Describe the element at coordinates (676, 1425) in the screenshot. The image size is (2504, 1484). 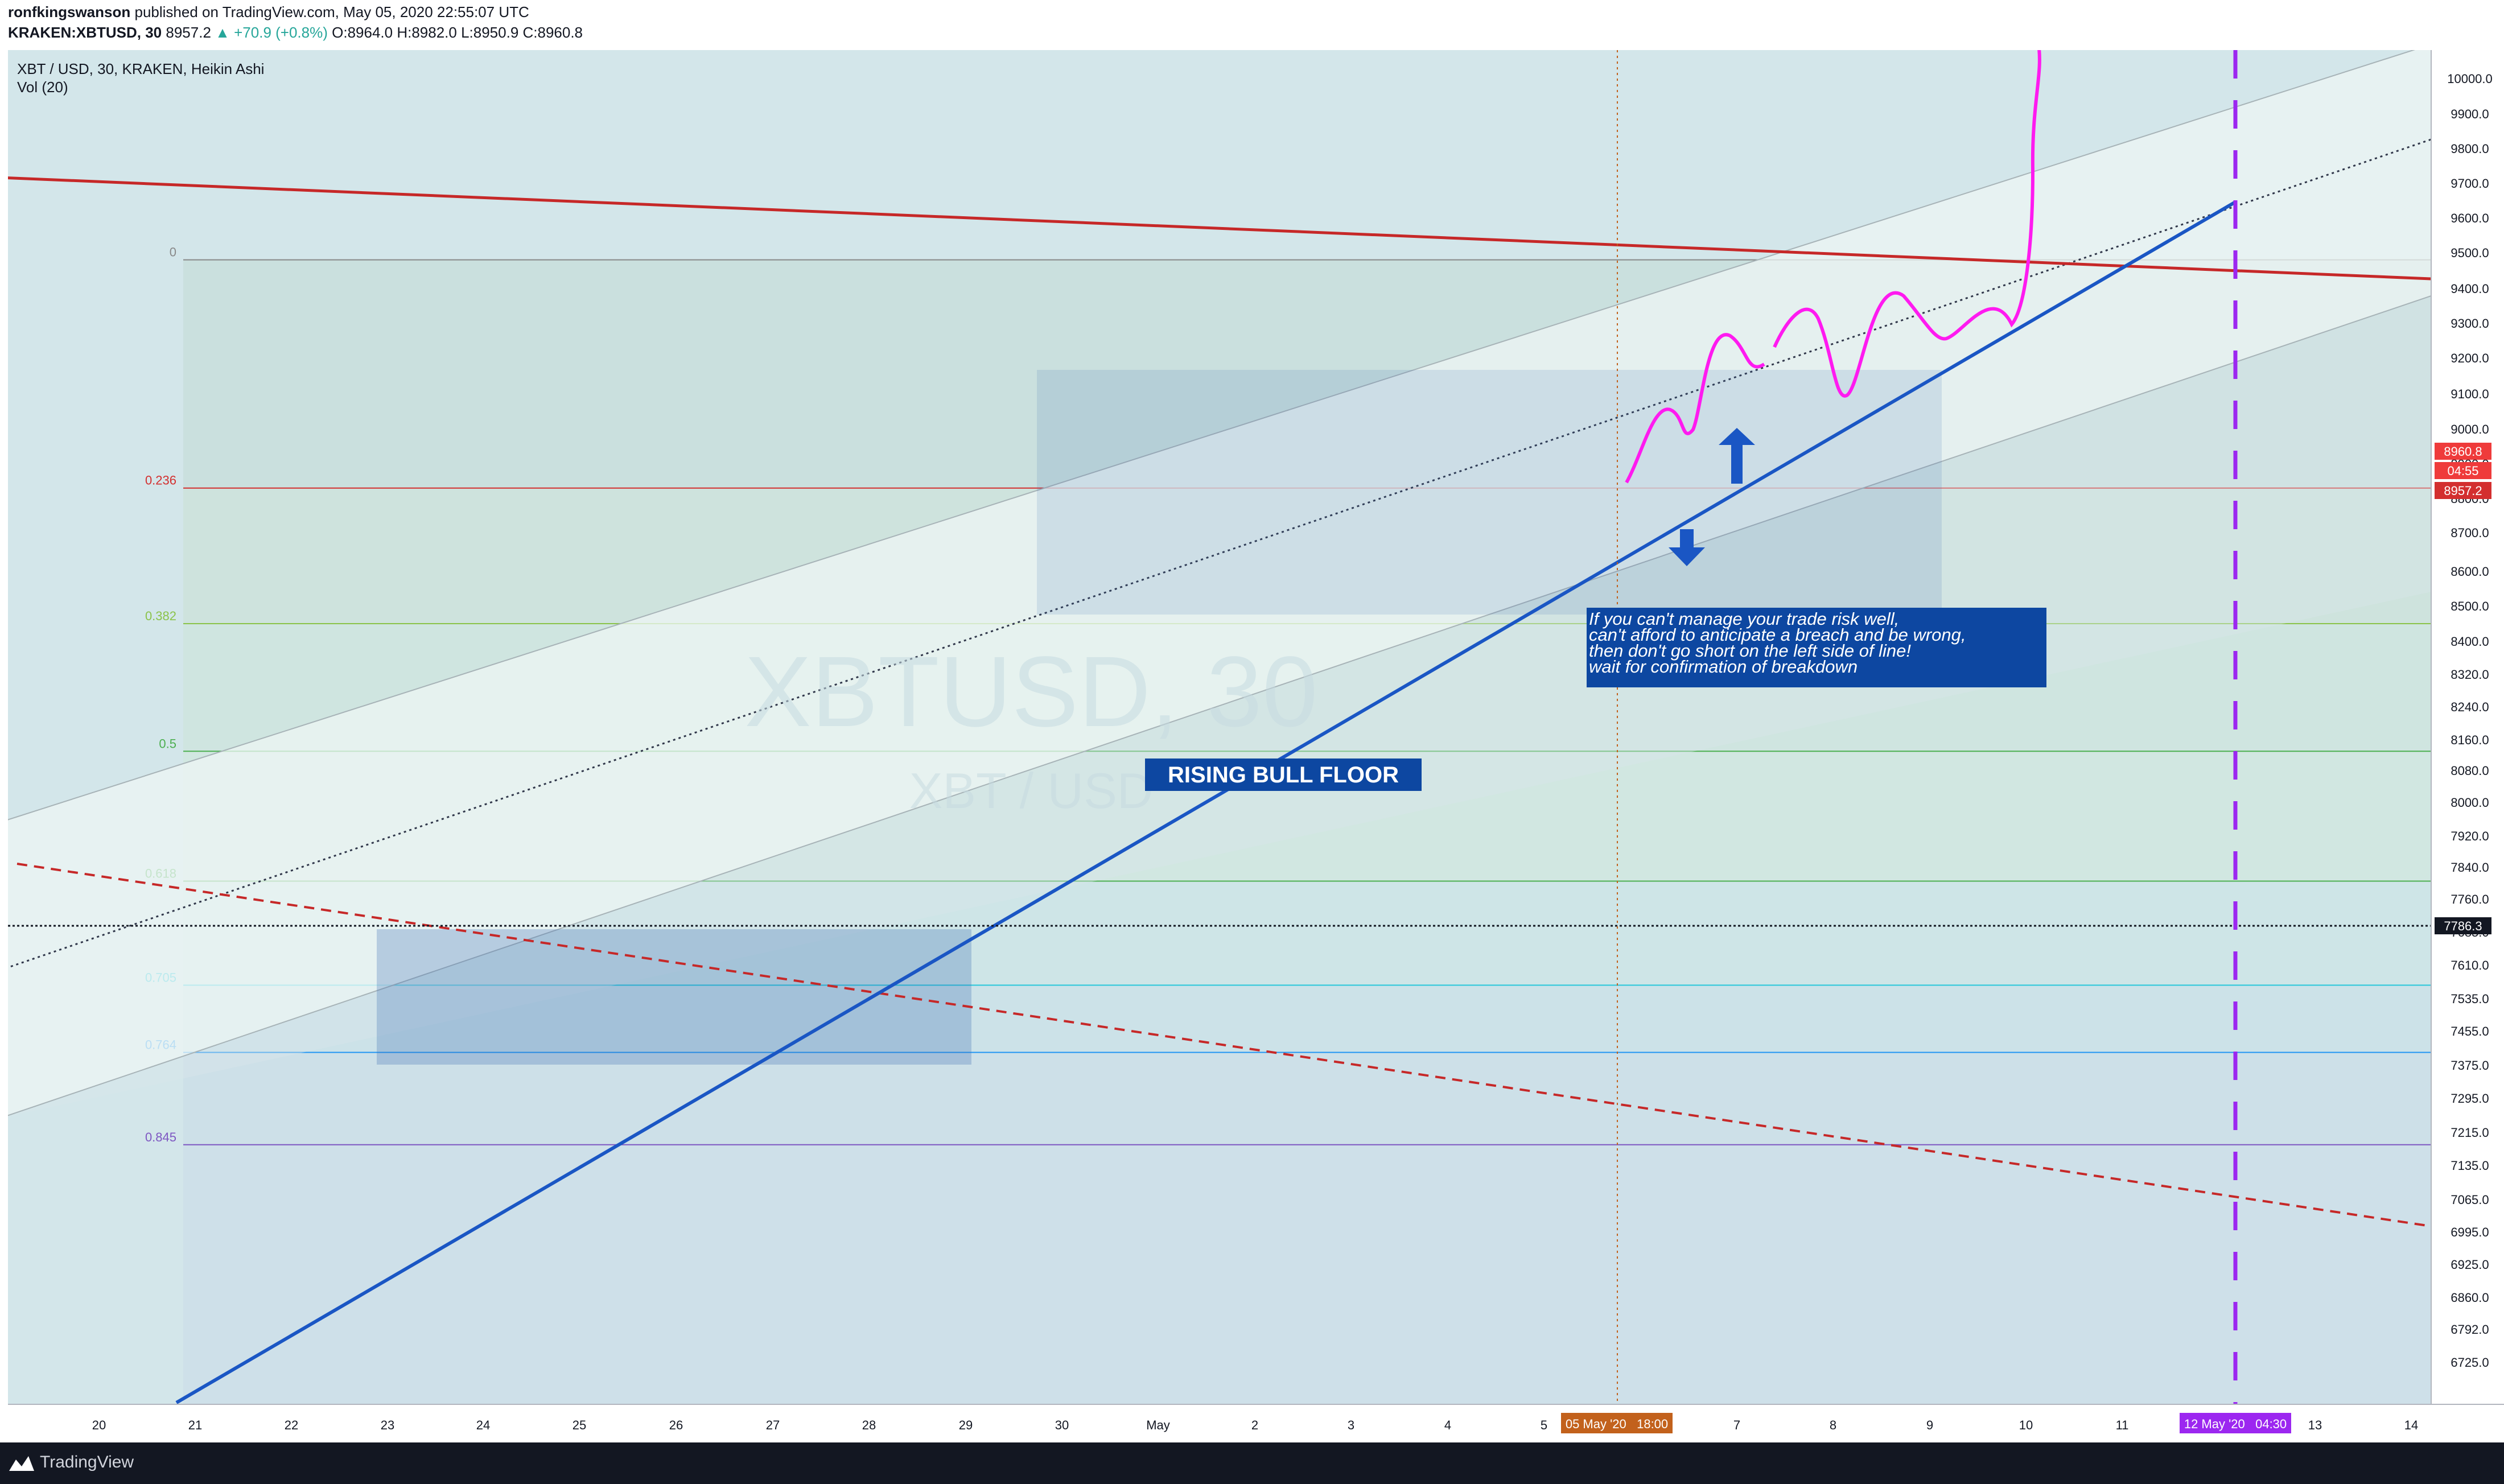
I see `time-tick-label: 26` at that location.